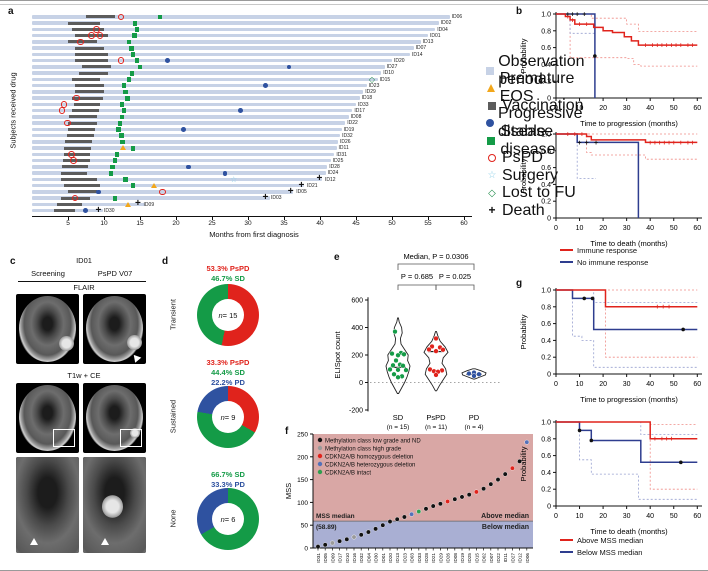  Describe the element at coordinates (650, 384) in the screenshot. I see `svg-text: 40` at that location.